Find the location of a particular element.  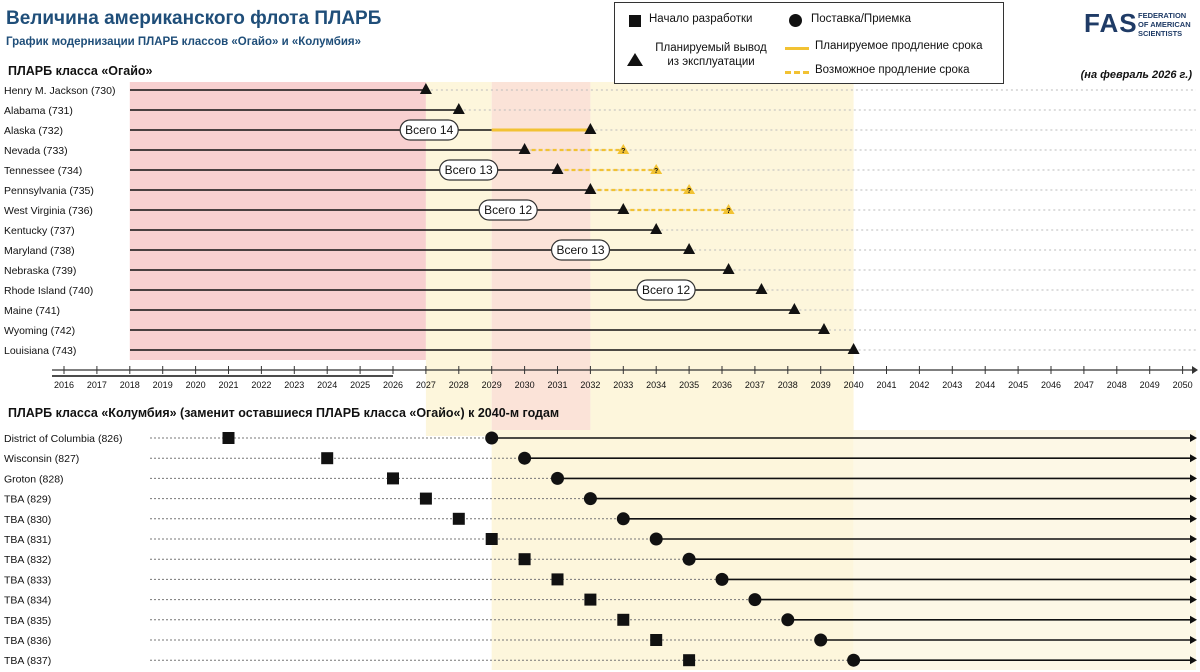

legend-dev-start: Начало разработки is located at coordinates (701, 19).